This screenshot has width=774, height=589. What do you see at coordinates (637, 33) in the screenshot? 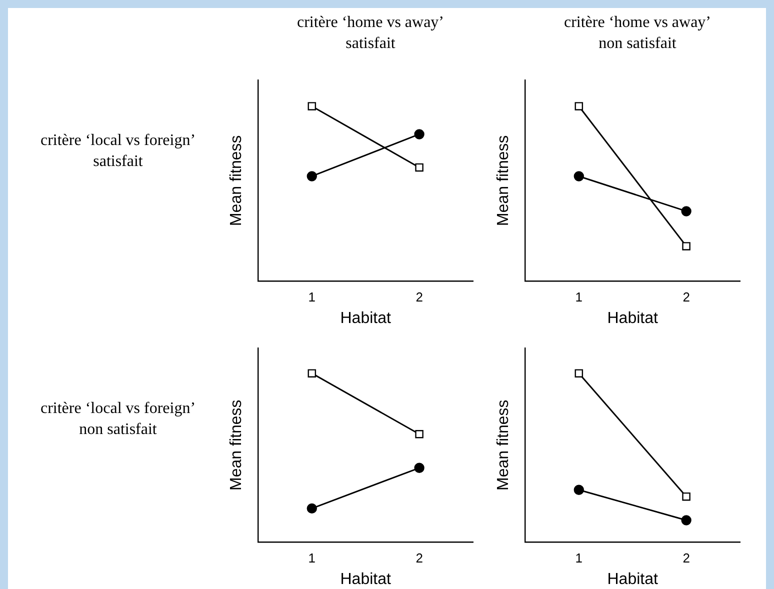
I see `chart-title: critère ‘home vs away’ non satisfait` at bounding box center [637, 33].